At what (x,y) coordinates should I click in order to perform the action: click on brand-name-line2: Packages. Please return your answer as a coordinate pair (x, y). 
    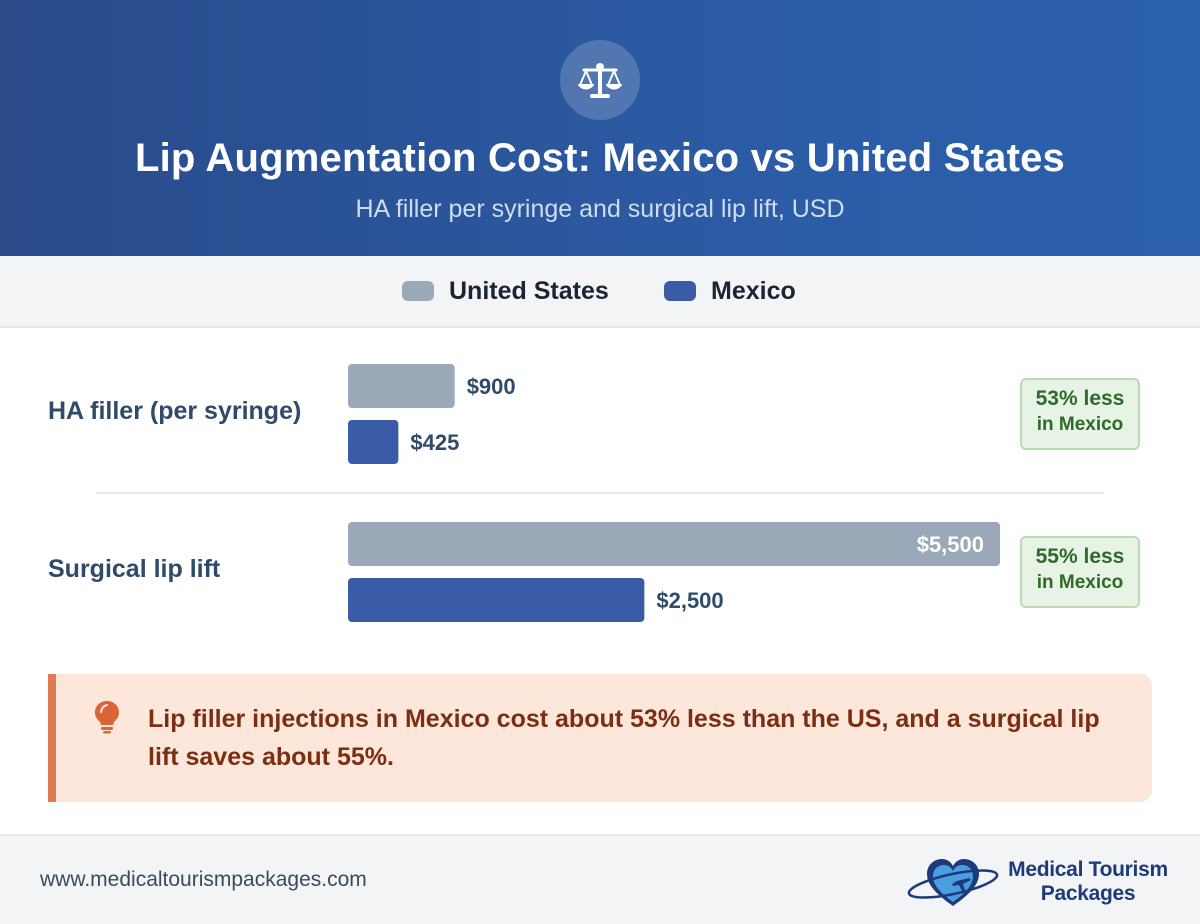
    Looking at the image, I should click on (1088, 893).